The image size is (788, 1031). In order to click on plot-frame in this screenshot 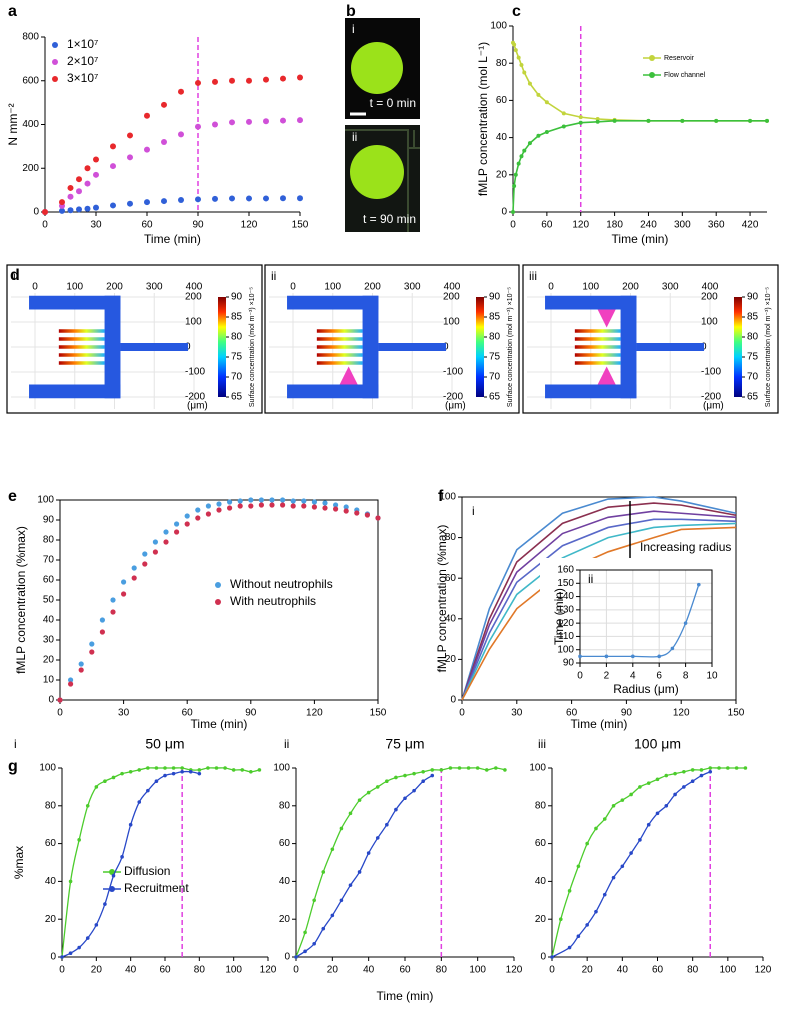, I will do `click(219, 600)`.